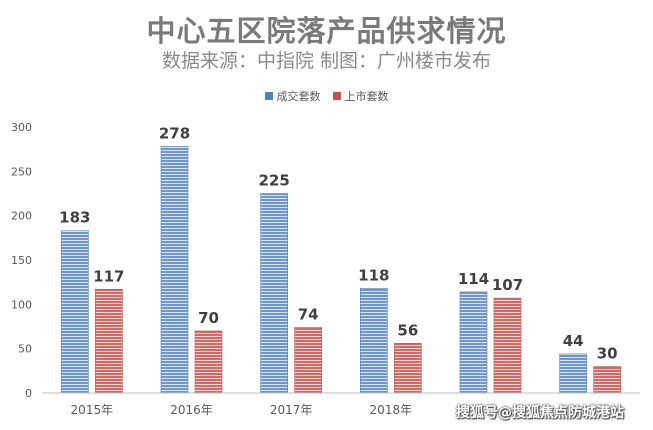 This screenshot has width=653, height=430. Describe the element at coordinates (540, 413) in the screenshot. I see `watermark: 搜狐号@搜狐焦点防城港站` at that location.